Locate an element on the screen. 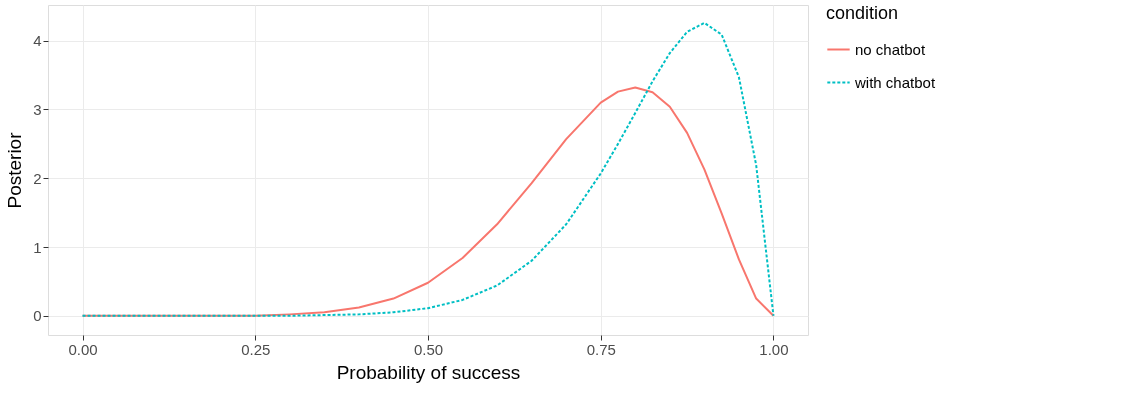 Image resolution: width=1123 pixels, height=410 pixels. y-tick-label: 2 is located at coordinates (37, 178).